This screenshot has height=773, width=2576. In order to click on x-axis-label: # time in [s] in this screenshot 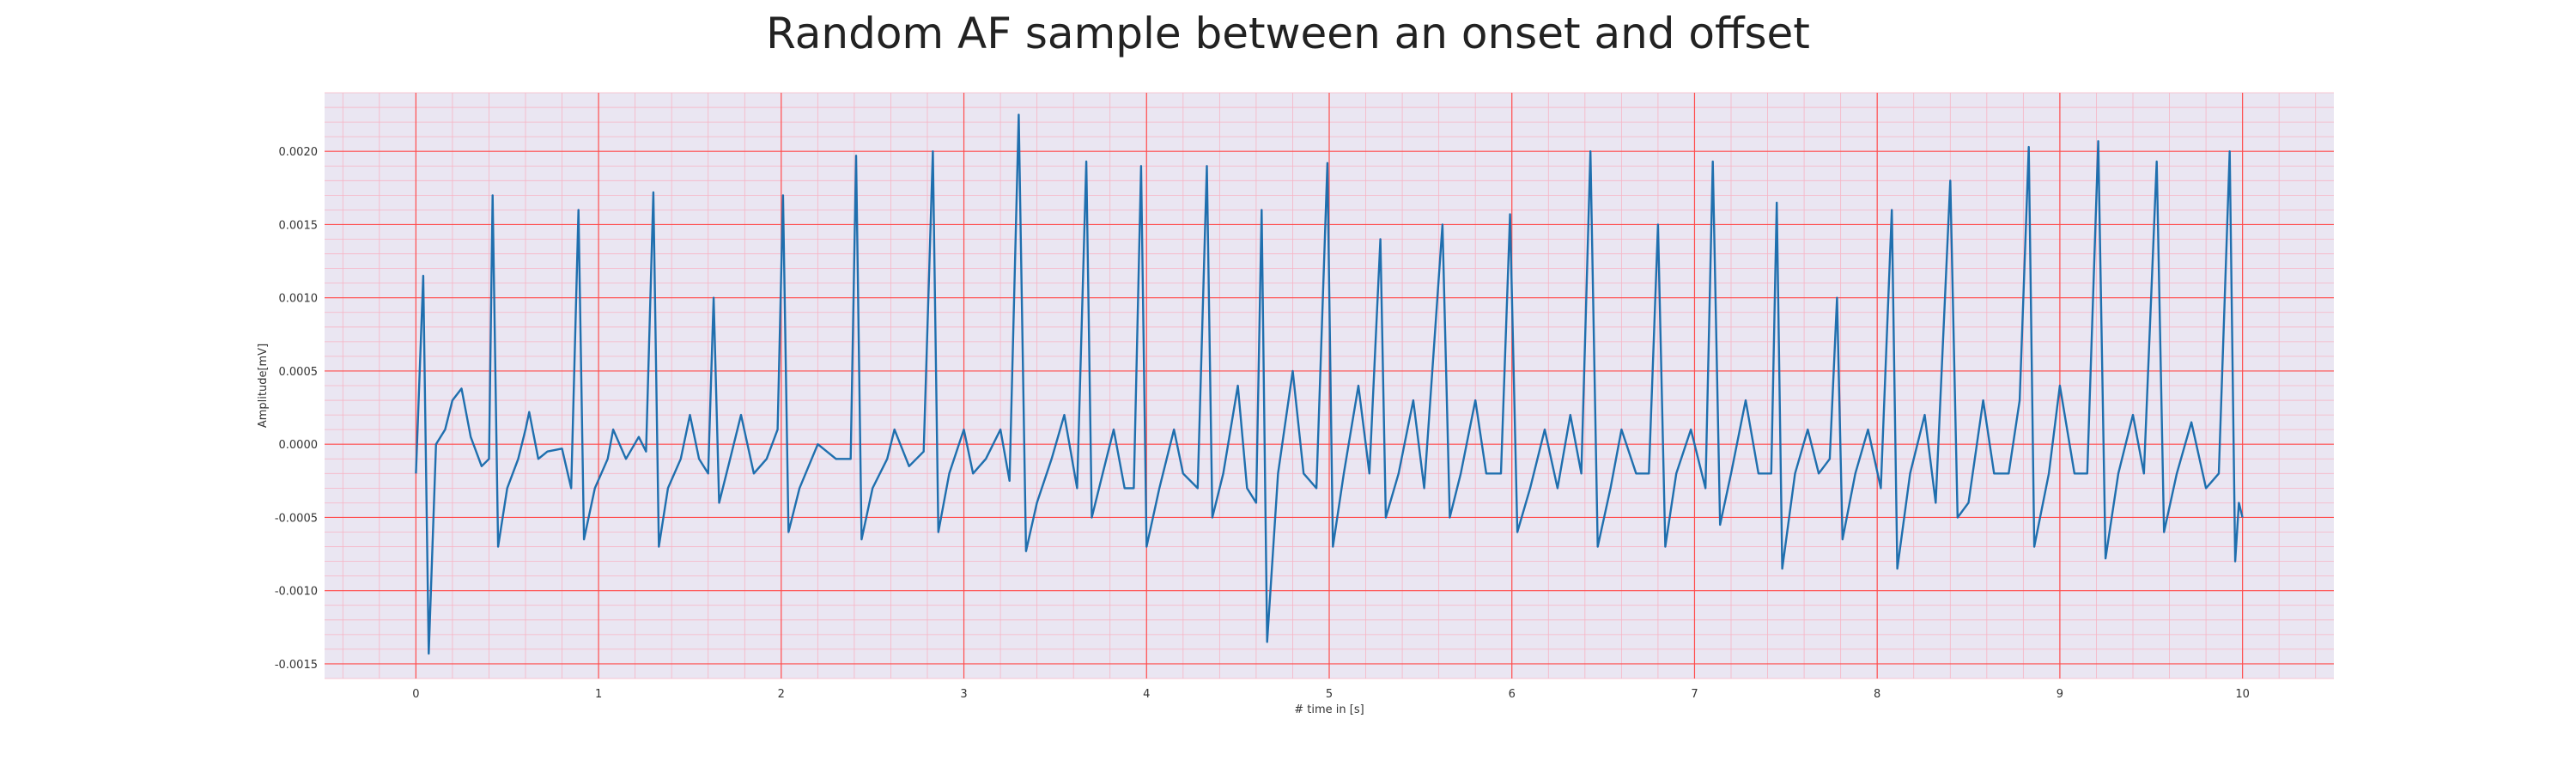, I will do `click(1329, 709)`.